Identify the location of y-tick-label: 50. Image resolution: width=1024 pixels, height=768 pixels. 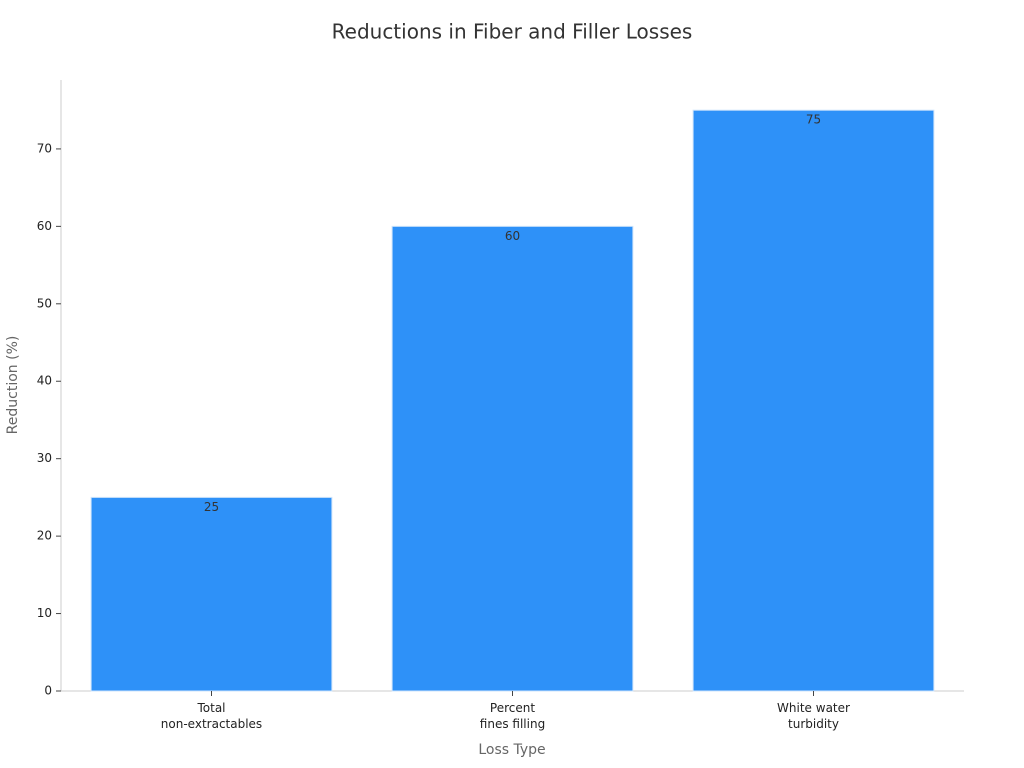
(44, 303).